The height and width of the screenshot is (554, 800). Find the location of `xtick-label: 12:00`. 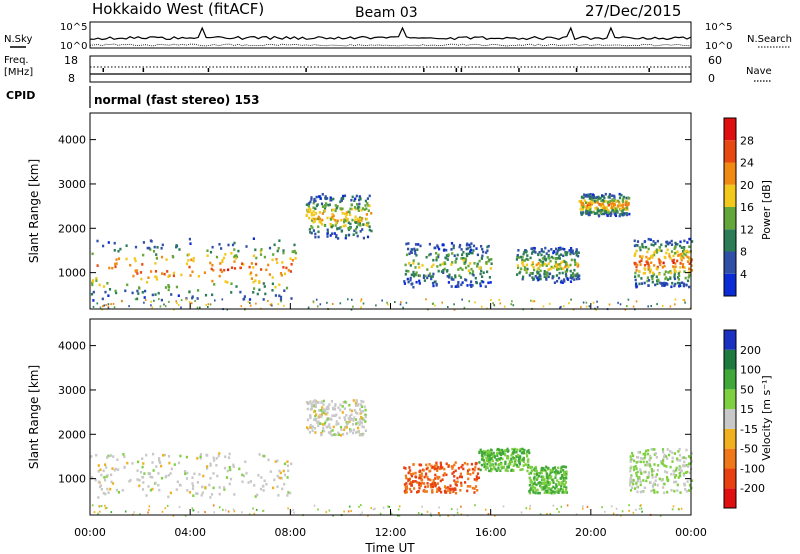

xtick-label: 12:00 is located at coordinates (391, 532).